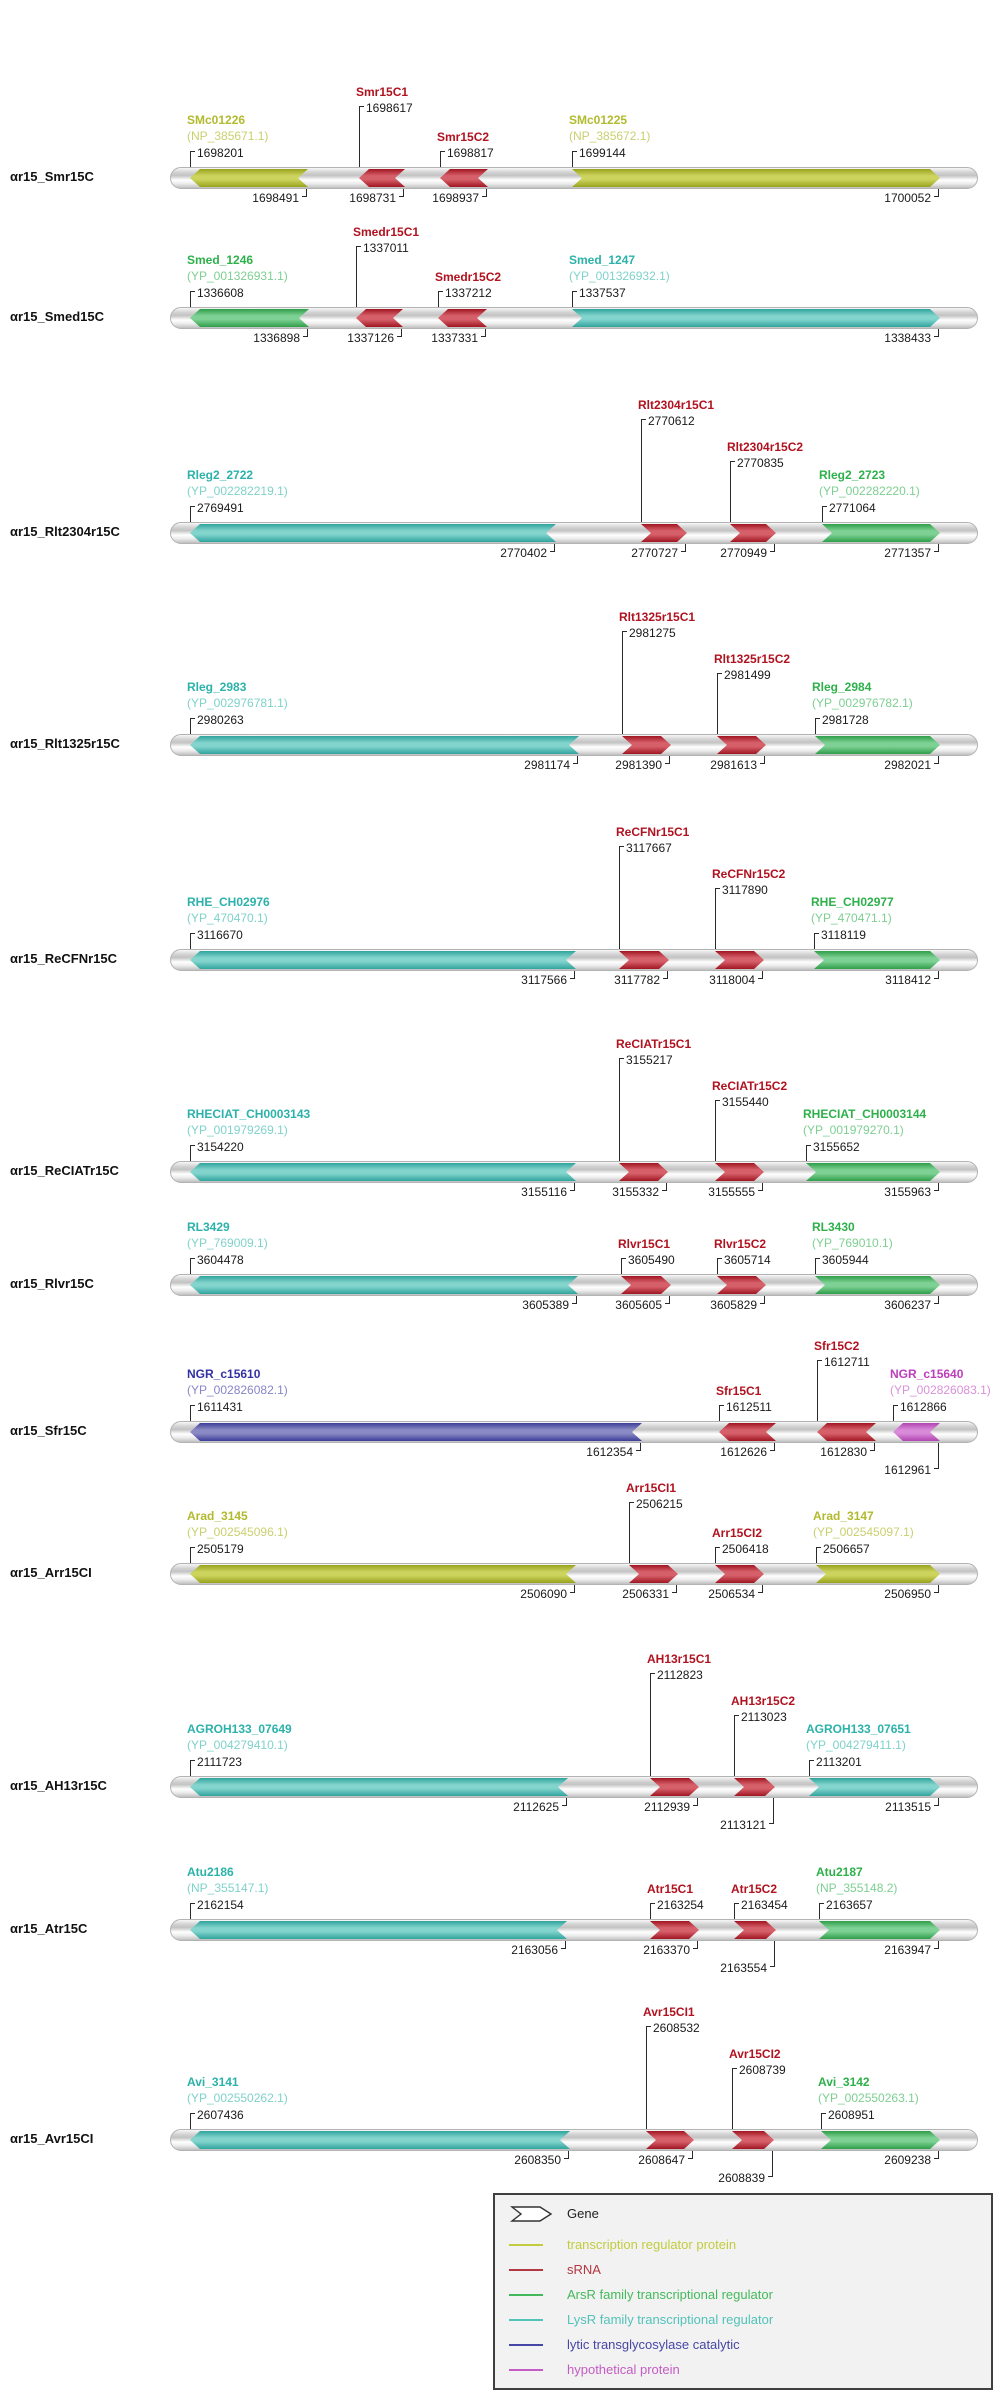  I want to click on coordinate-label-start: 2506215, so click(659, 1504).